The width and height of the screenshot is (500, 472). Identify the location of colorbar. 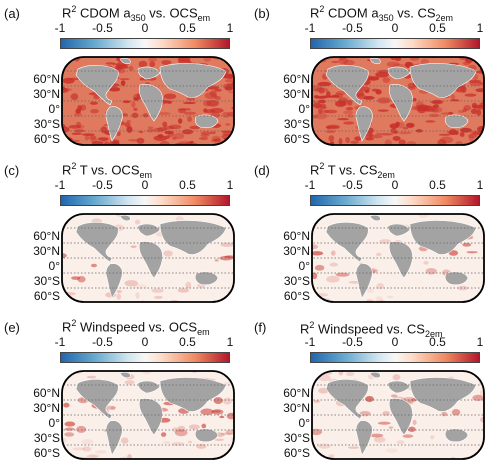
(395, 200).